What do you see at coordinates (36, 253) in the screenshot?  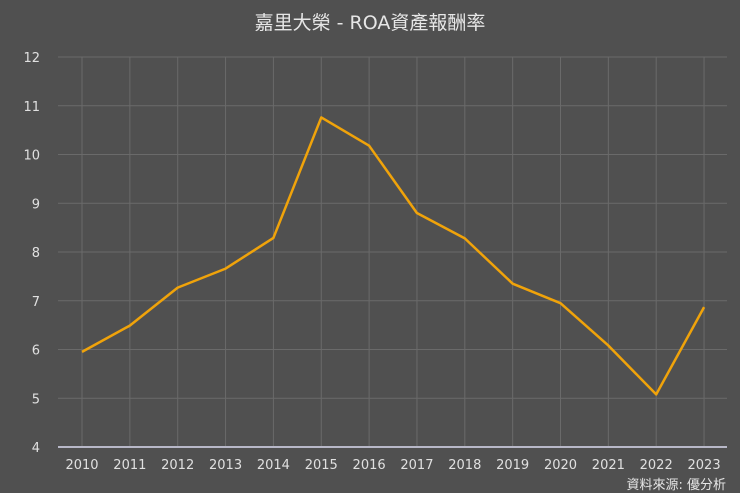 I see `y-tick-label: 8` at bounding box center [36, 253].